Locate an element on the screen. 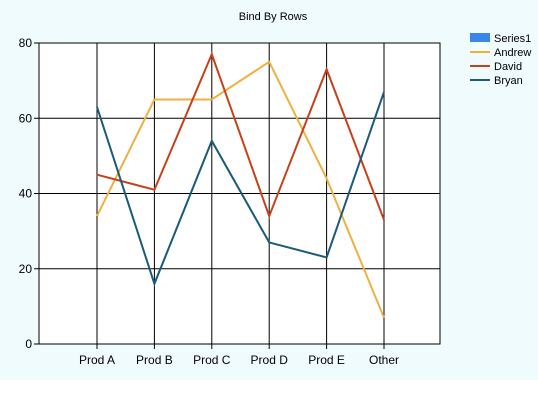  x-tick-label: Other is located at coordinates (384, 360).